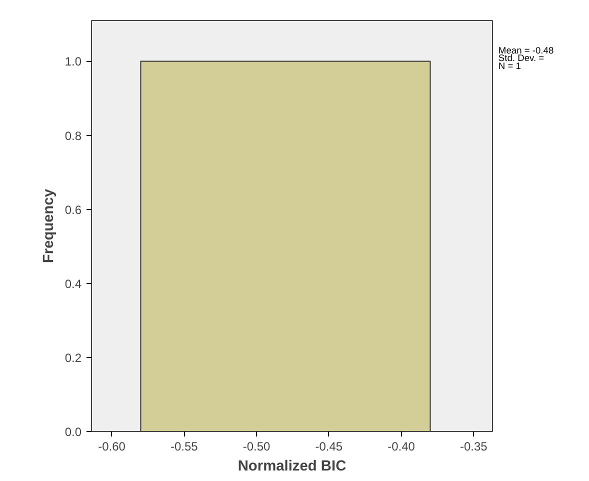 This screenshot has height=481, width=589. What do you see at coordinates (402, 447) in the screenshot?
I see `x-tick-label: -0.40` at bounding box center [402, 447].